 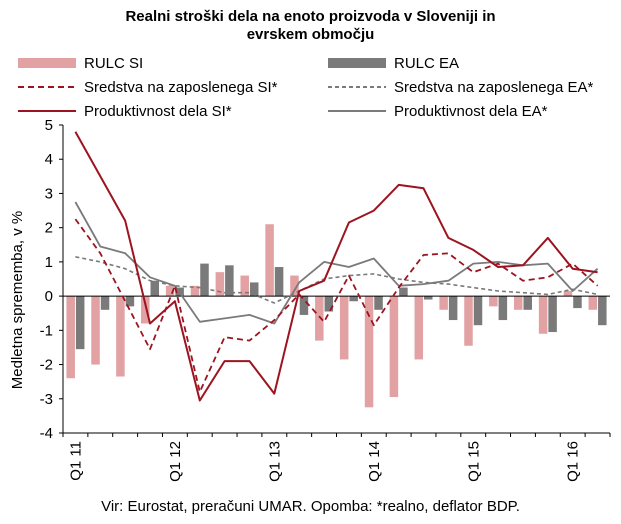 What do you see at coordinates (17, 300) in the screenshot?
I see `y-axis-label: Medletna sprememba, v %` at bounding box center [17, 300].